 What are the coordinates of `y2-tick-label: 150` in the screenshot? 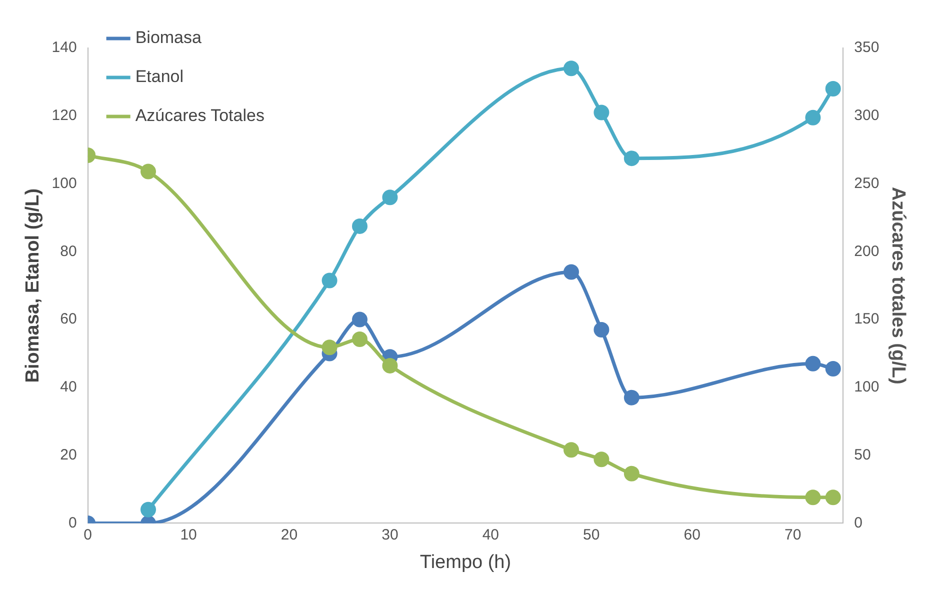 It's located at (867, 319).